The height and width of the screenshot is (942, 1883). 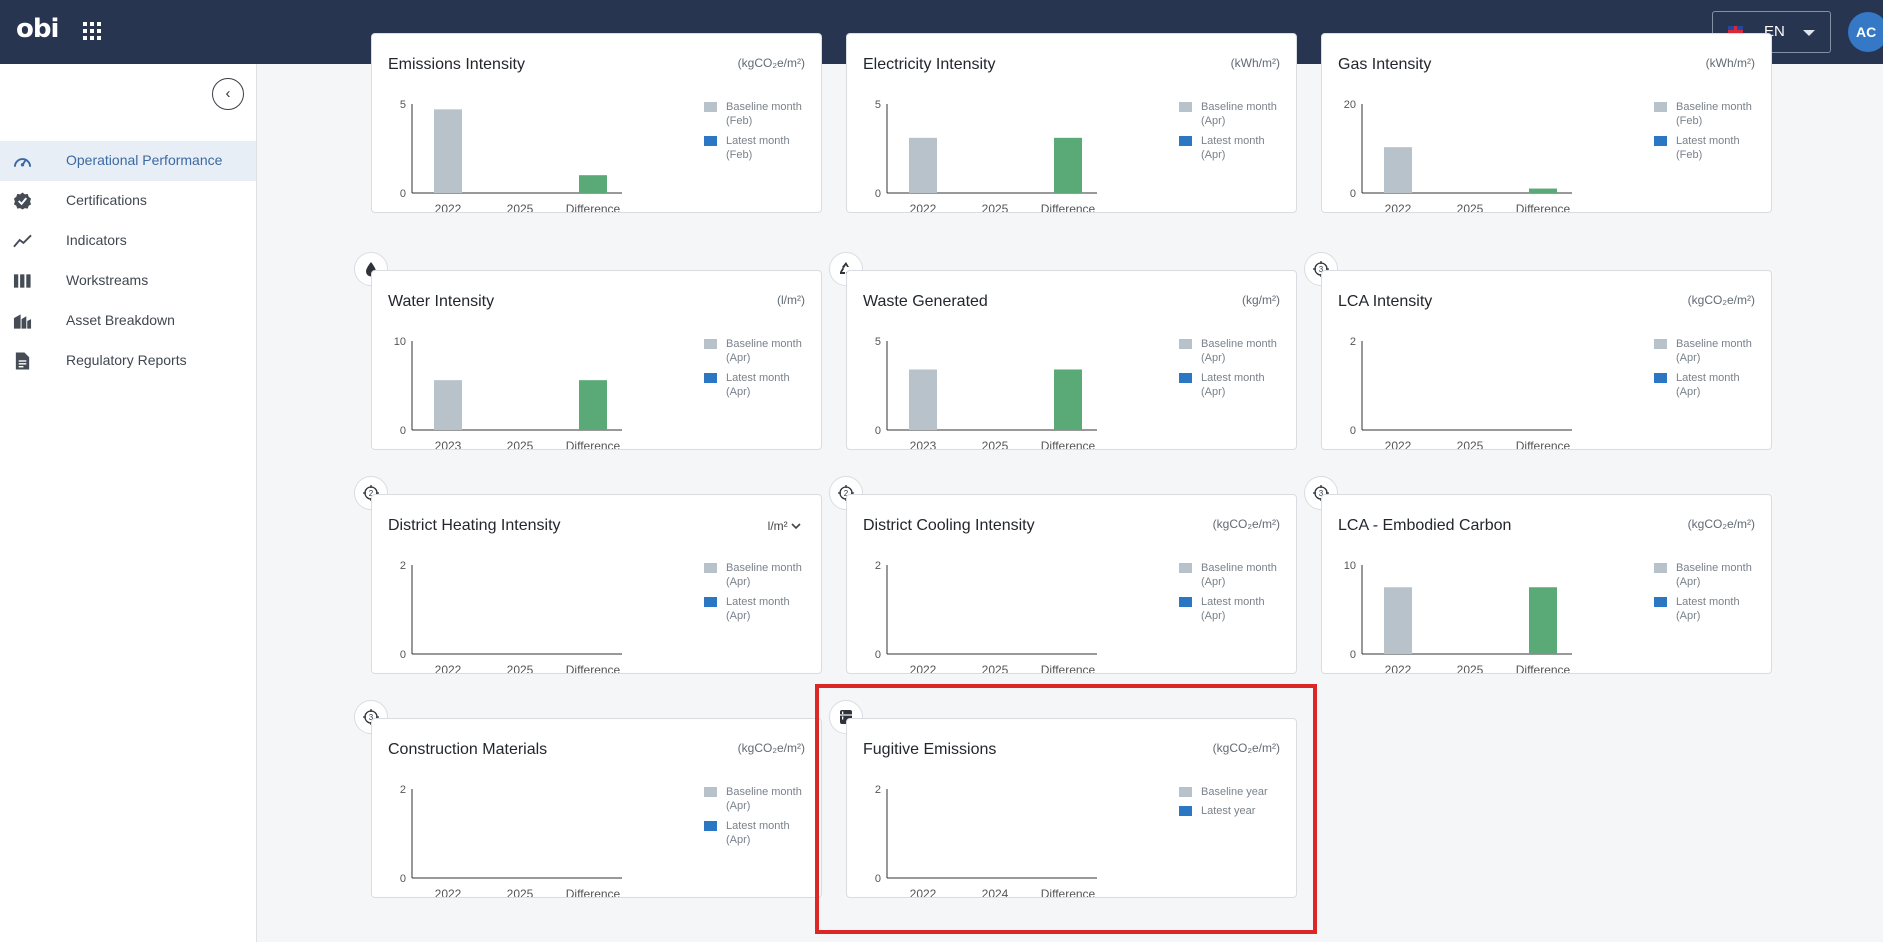 I want to click on user-avatar: AC, so click(x=1865, y=32).